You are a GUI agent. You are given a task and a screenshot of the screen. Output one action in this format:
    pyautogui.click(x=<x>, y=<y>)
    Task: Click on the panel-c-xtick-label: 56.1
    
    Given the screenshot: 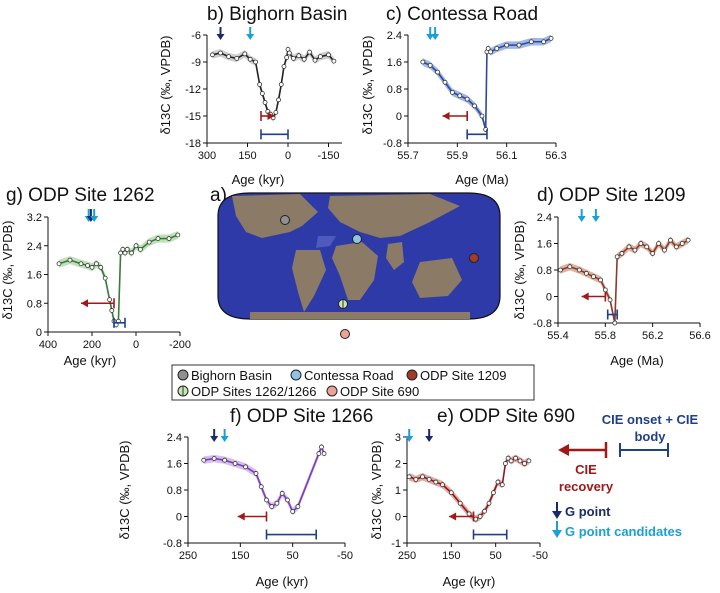 What is the action you would take?
    pyautogui.click(x=506, y=156)
    